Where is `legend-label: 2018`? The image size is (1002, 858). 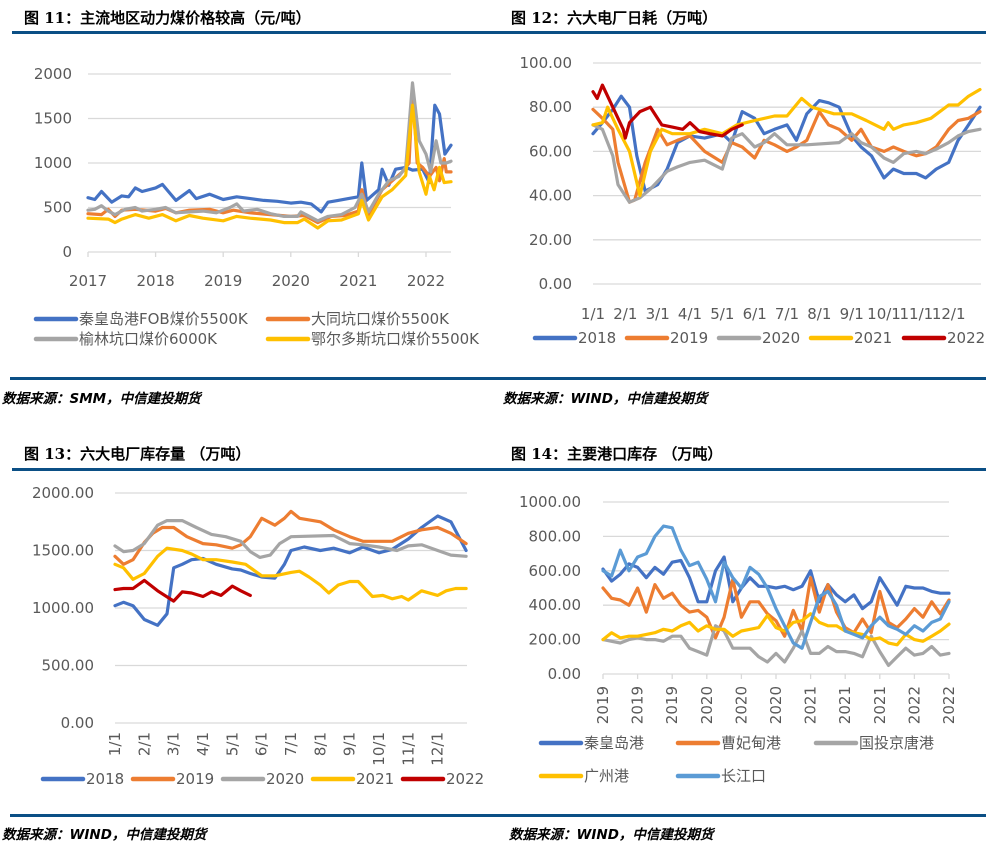 legend-label: 2018 is located at coordinates (597, 338).